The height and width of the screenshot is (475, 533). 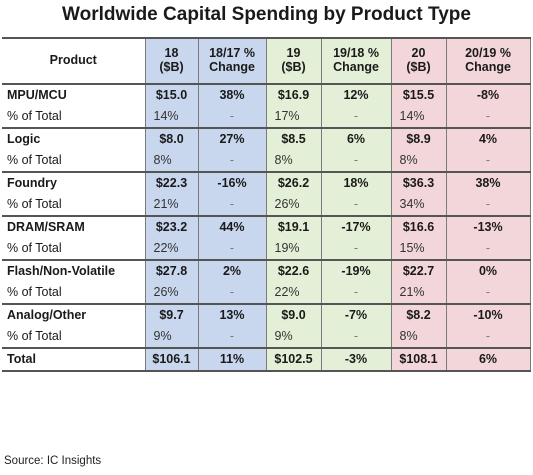 What do you see at coordinates (74, 227) in the screenshot?
I see `row-label: DRAM/SRAM` at bounding box center [74, 227].